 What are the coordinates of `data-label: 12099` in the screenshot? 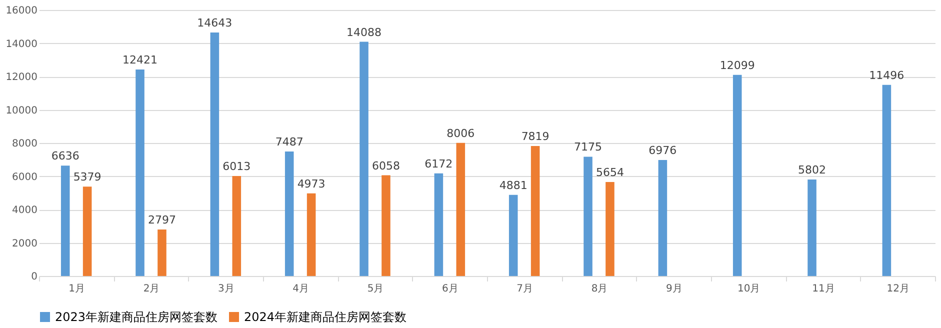 It's located at (737, 65).